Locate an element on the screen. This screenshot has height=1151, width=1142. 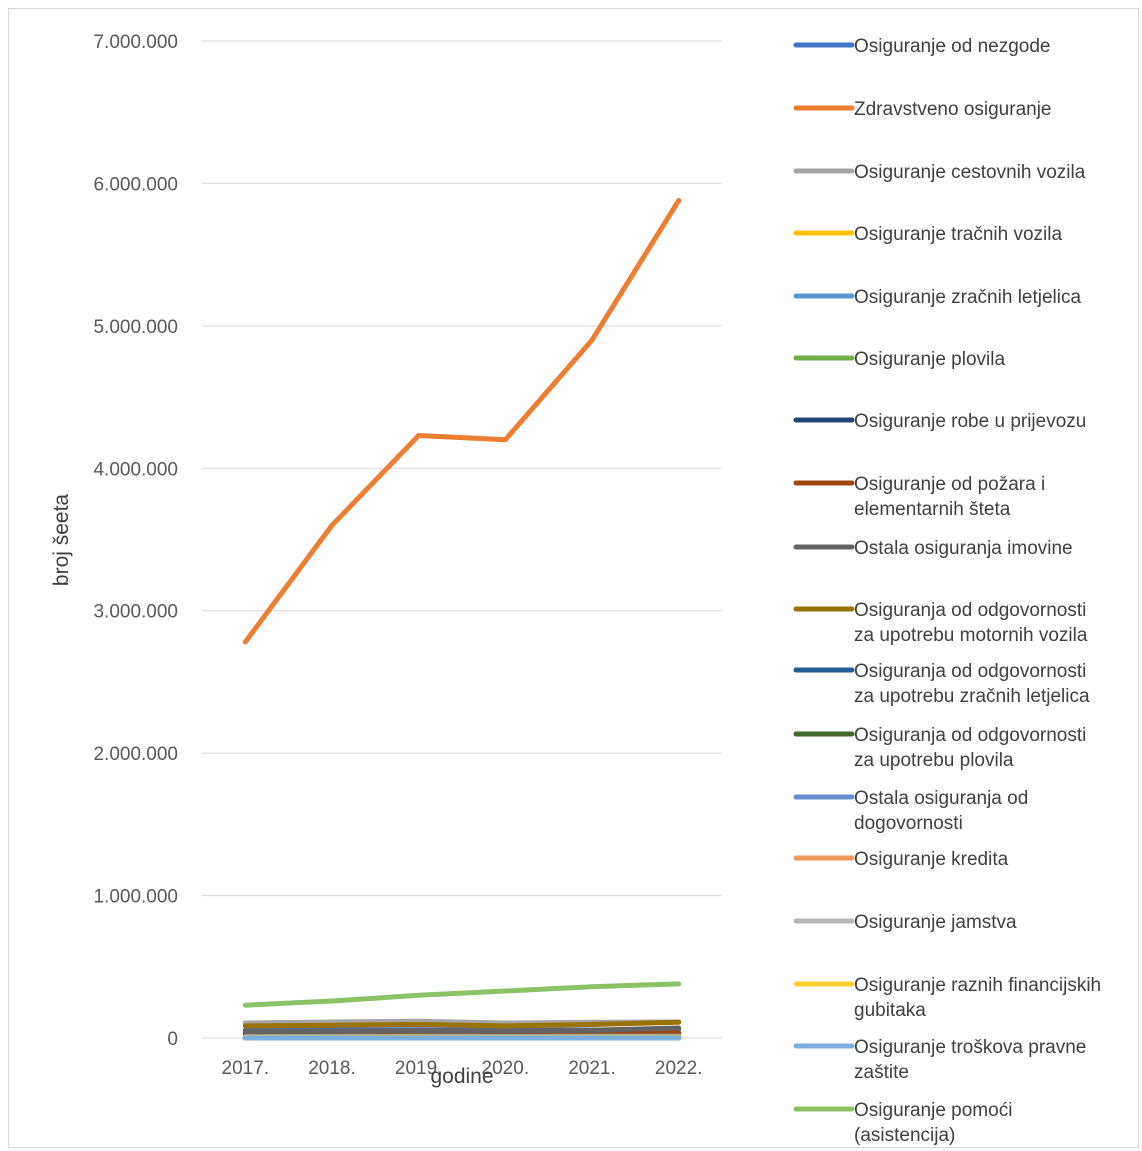
legend-label: Osiguranje zračnih letjelica is located at coordinates (967, 297).